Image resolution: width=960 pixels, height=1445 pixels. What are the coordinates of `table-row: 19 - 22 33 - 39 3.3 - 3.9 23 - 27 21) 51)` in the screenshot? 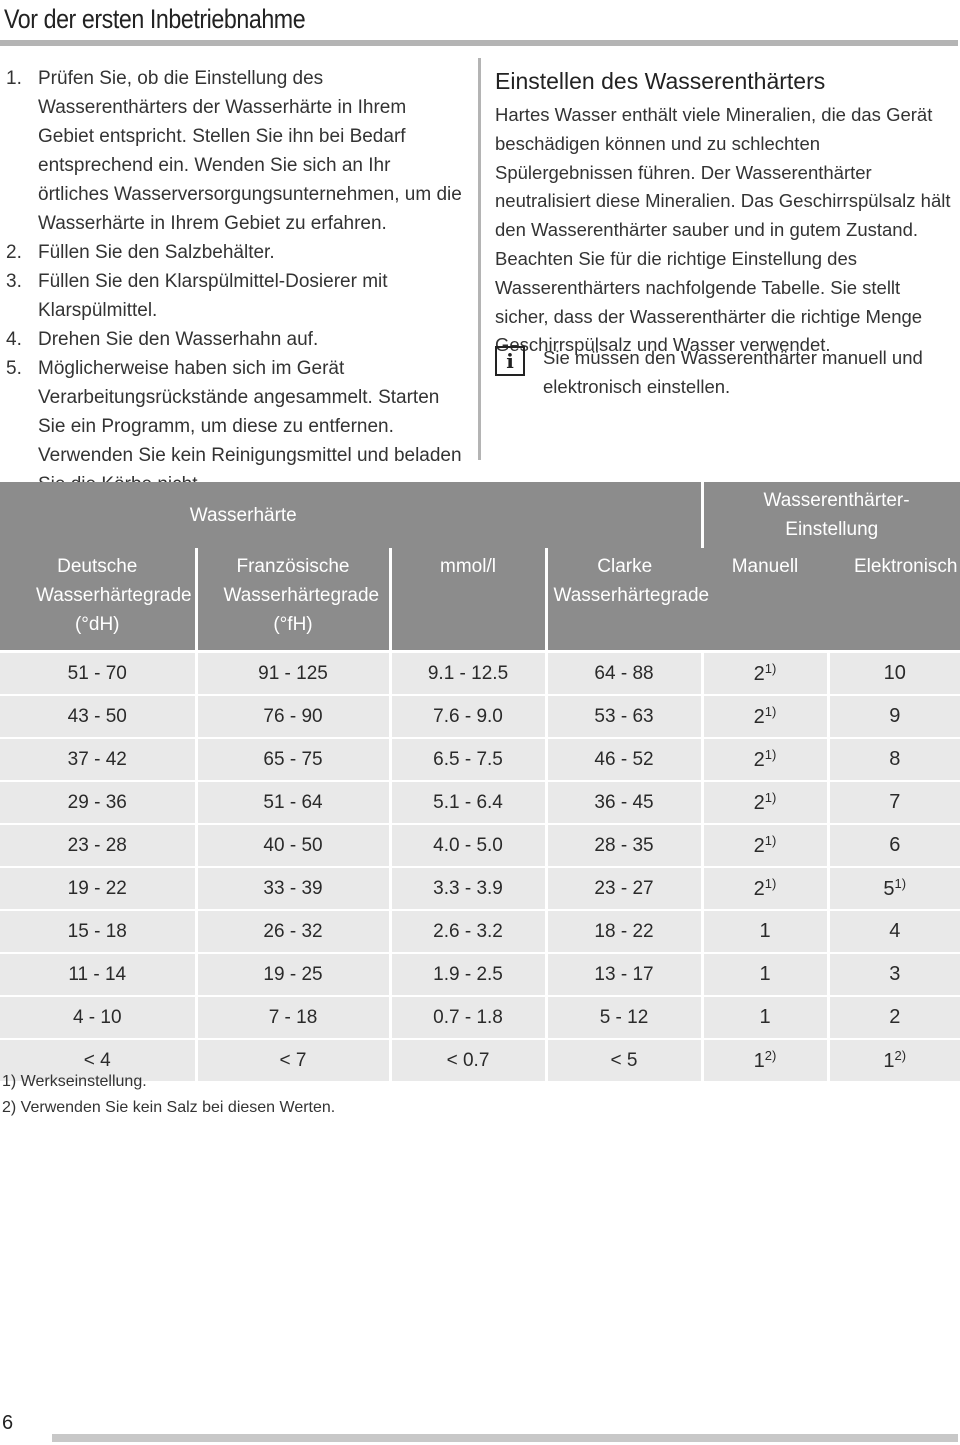 It's located at (480, 888).